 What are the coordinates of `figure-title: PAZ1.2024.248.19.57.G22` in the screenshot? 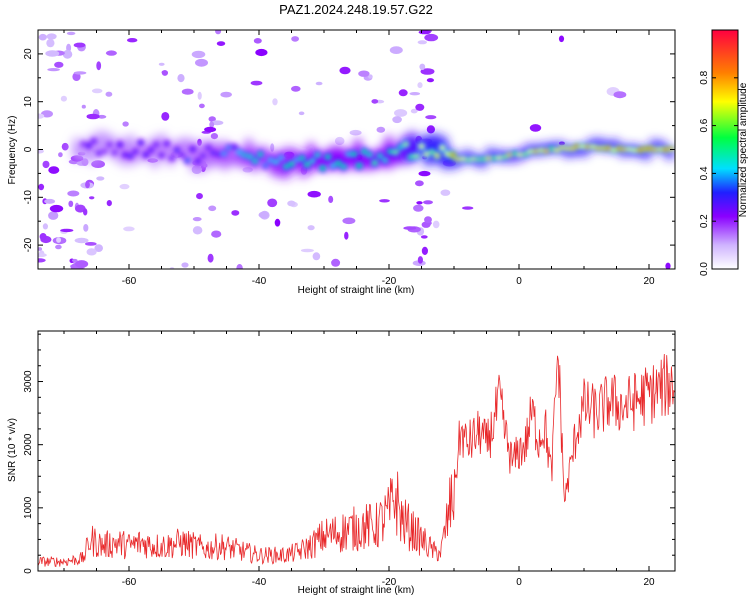 It's located at (356, 9).